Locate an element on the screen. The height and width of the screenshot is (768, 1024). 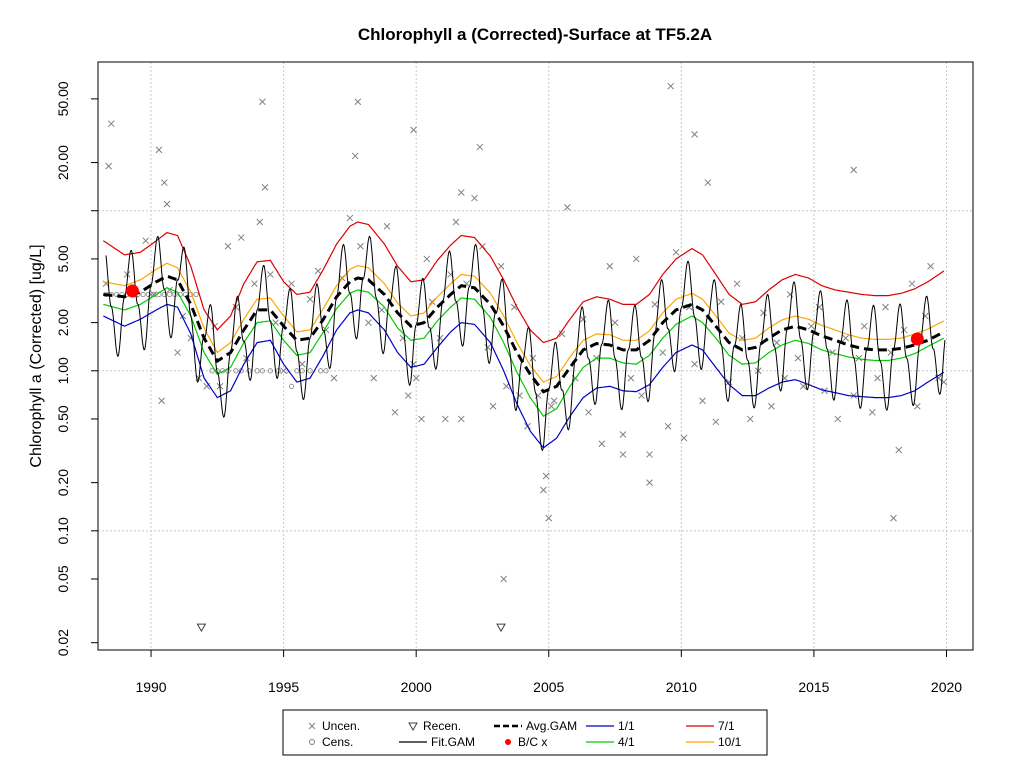
bc-points is located at coordinates (524, 315).